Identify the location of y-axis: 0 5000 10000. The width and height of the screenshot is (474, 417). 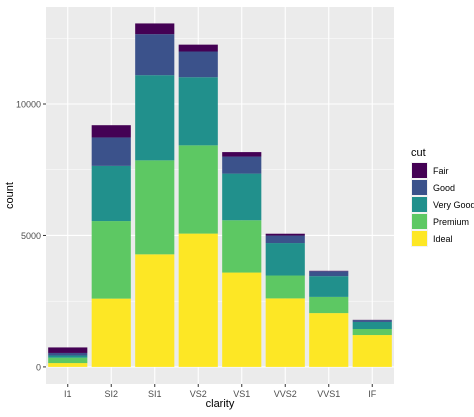
(31, 236).